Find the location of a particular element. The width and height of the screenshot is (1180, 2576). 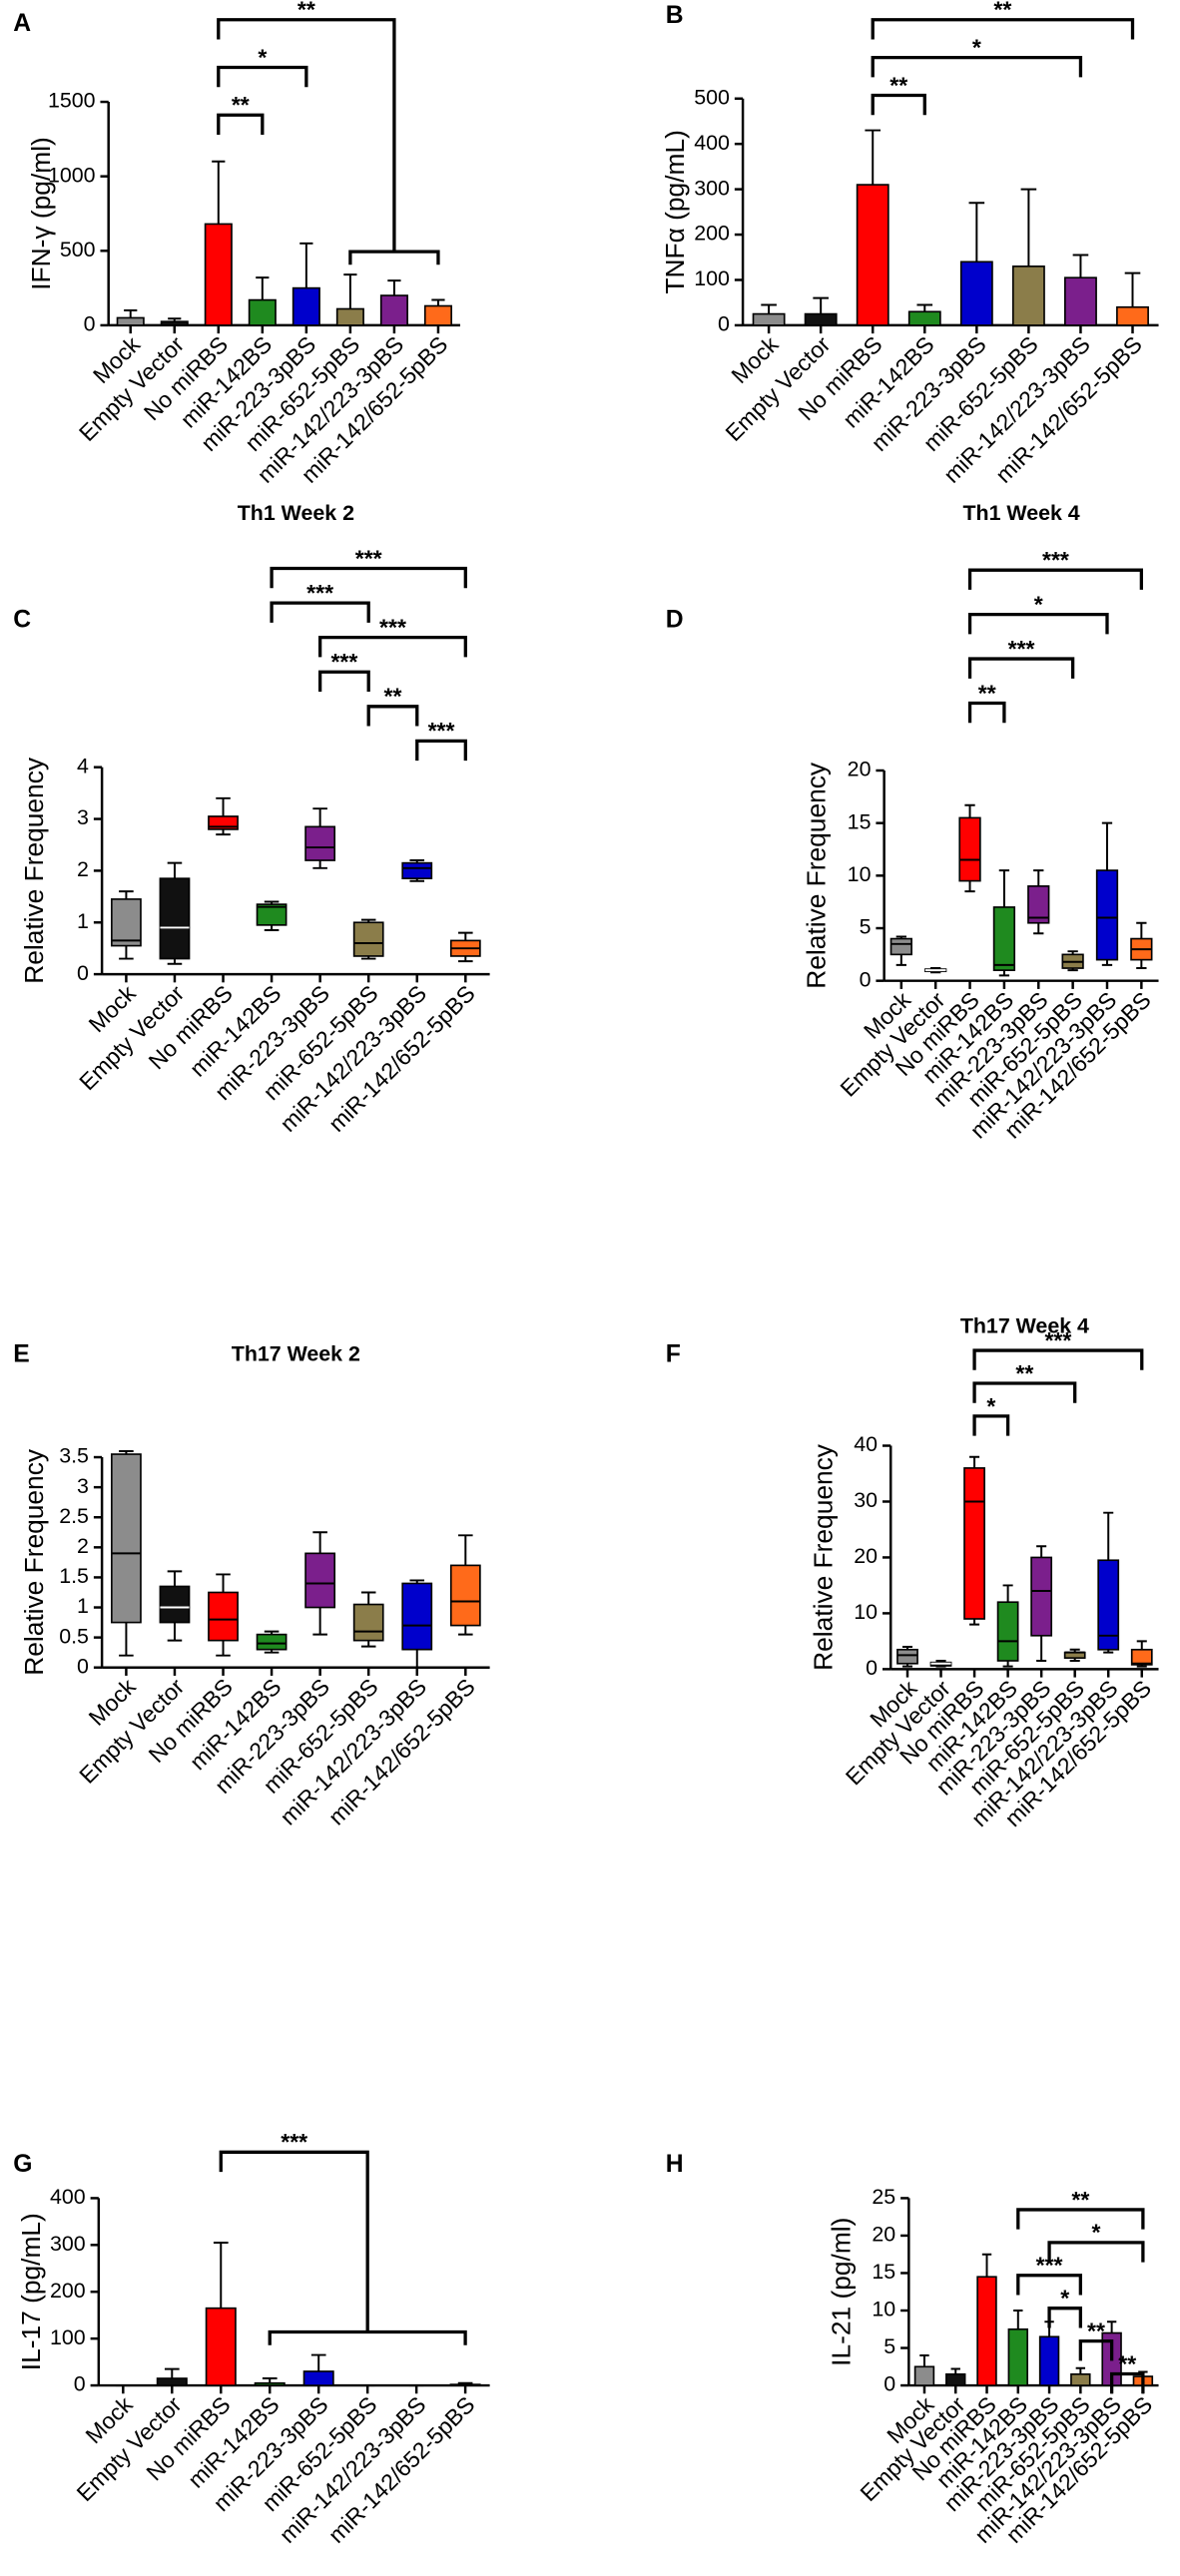

y-tick-label: 1000 is located at coordinates (72, 175).